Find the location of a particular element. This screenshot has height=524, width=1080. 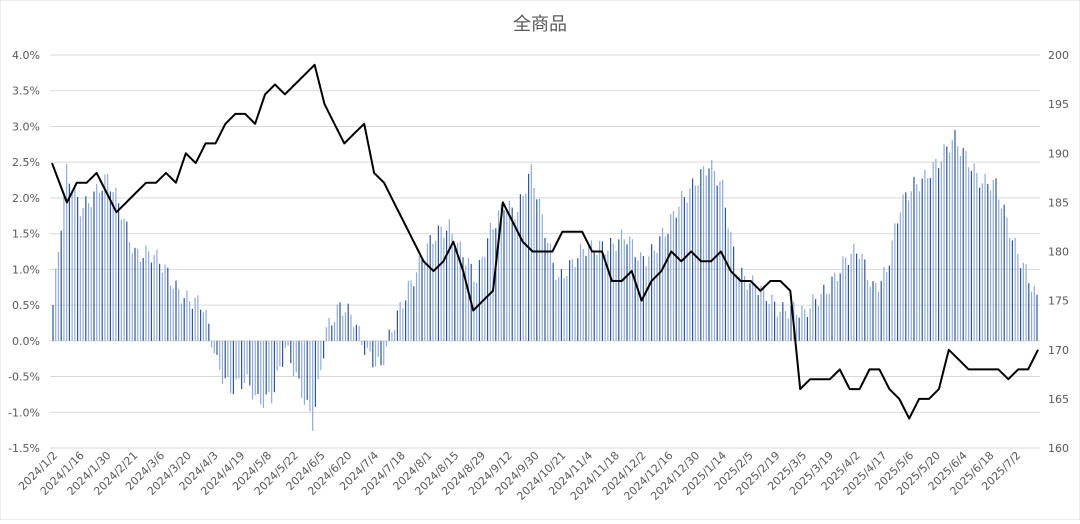

left-tick-label: 0.0% is located at coordinates (26, 341).